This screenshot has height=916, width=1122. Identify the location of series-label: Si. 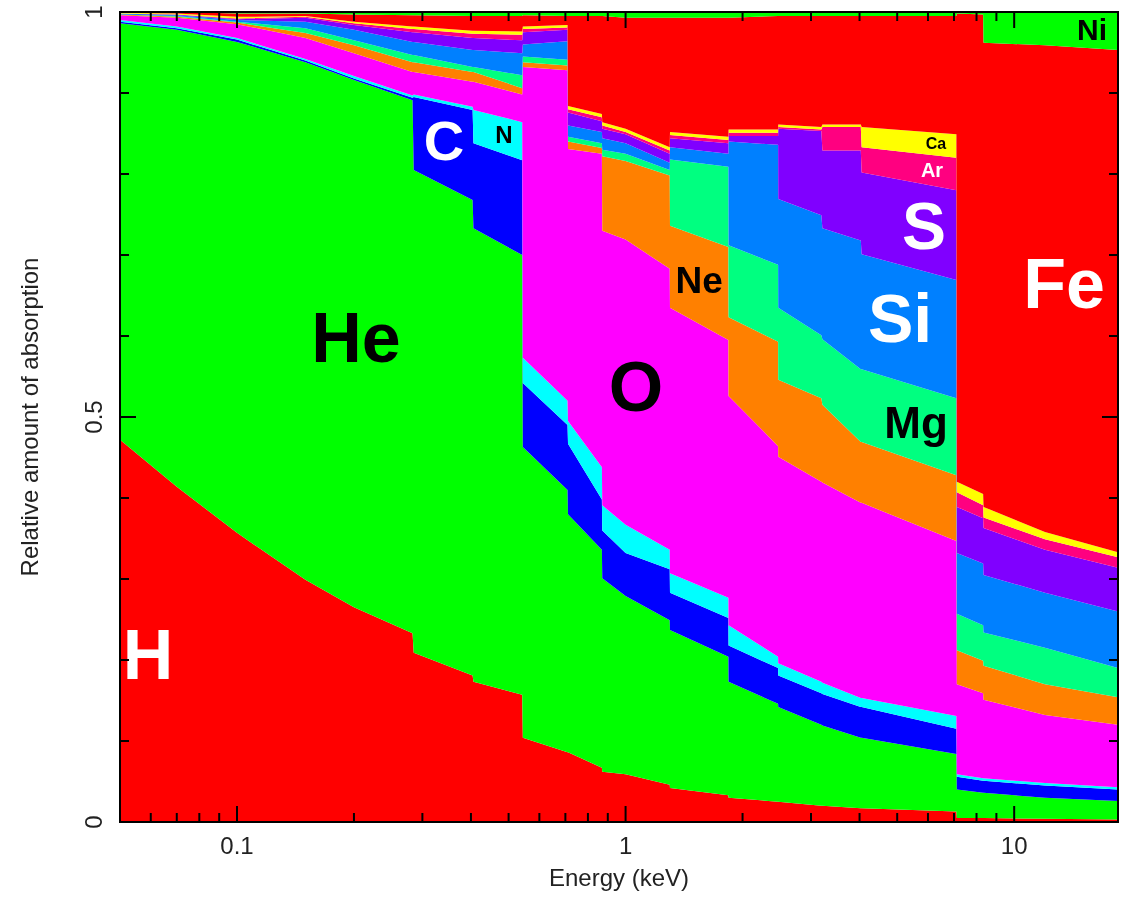
(900, 318).